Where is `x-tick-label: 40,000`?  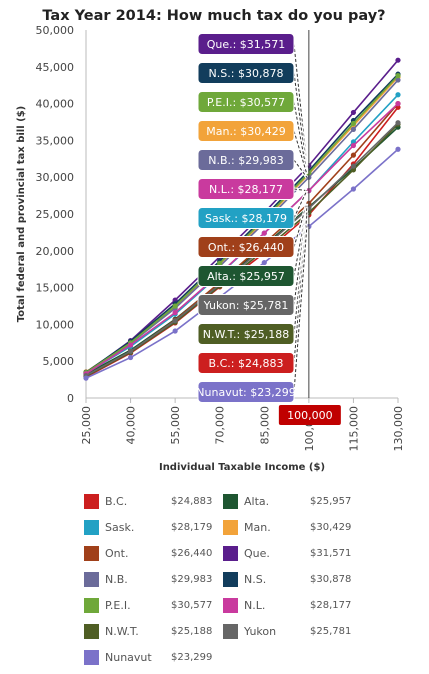 x-tick-label: 40,000 is located at coordinates (131, 425).